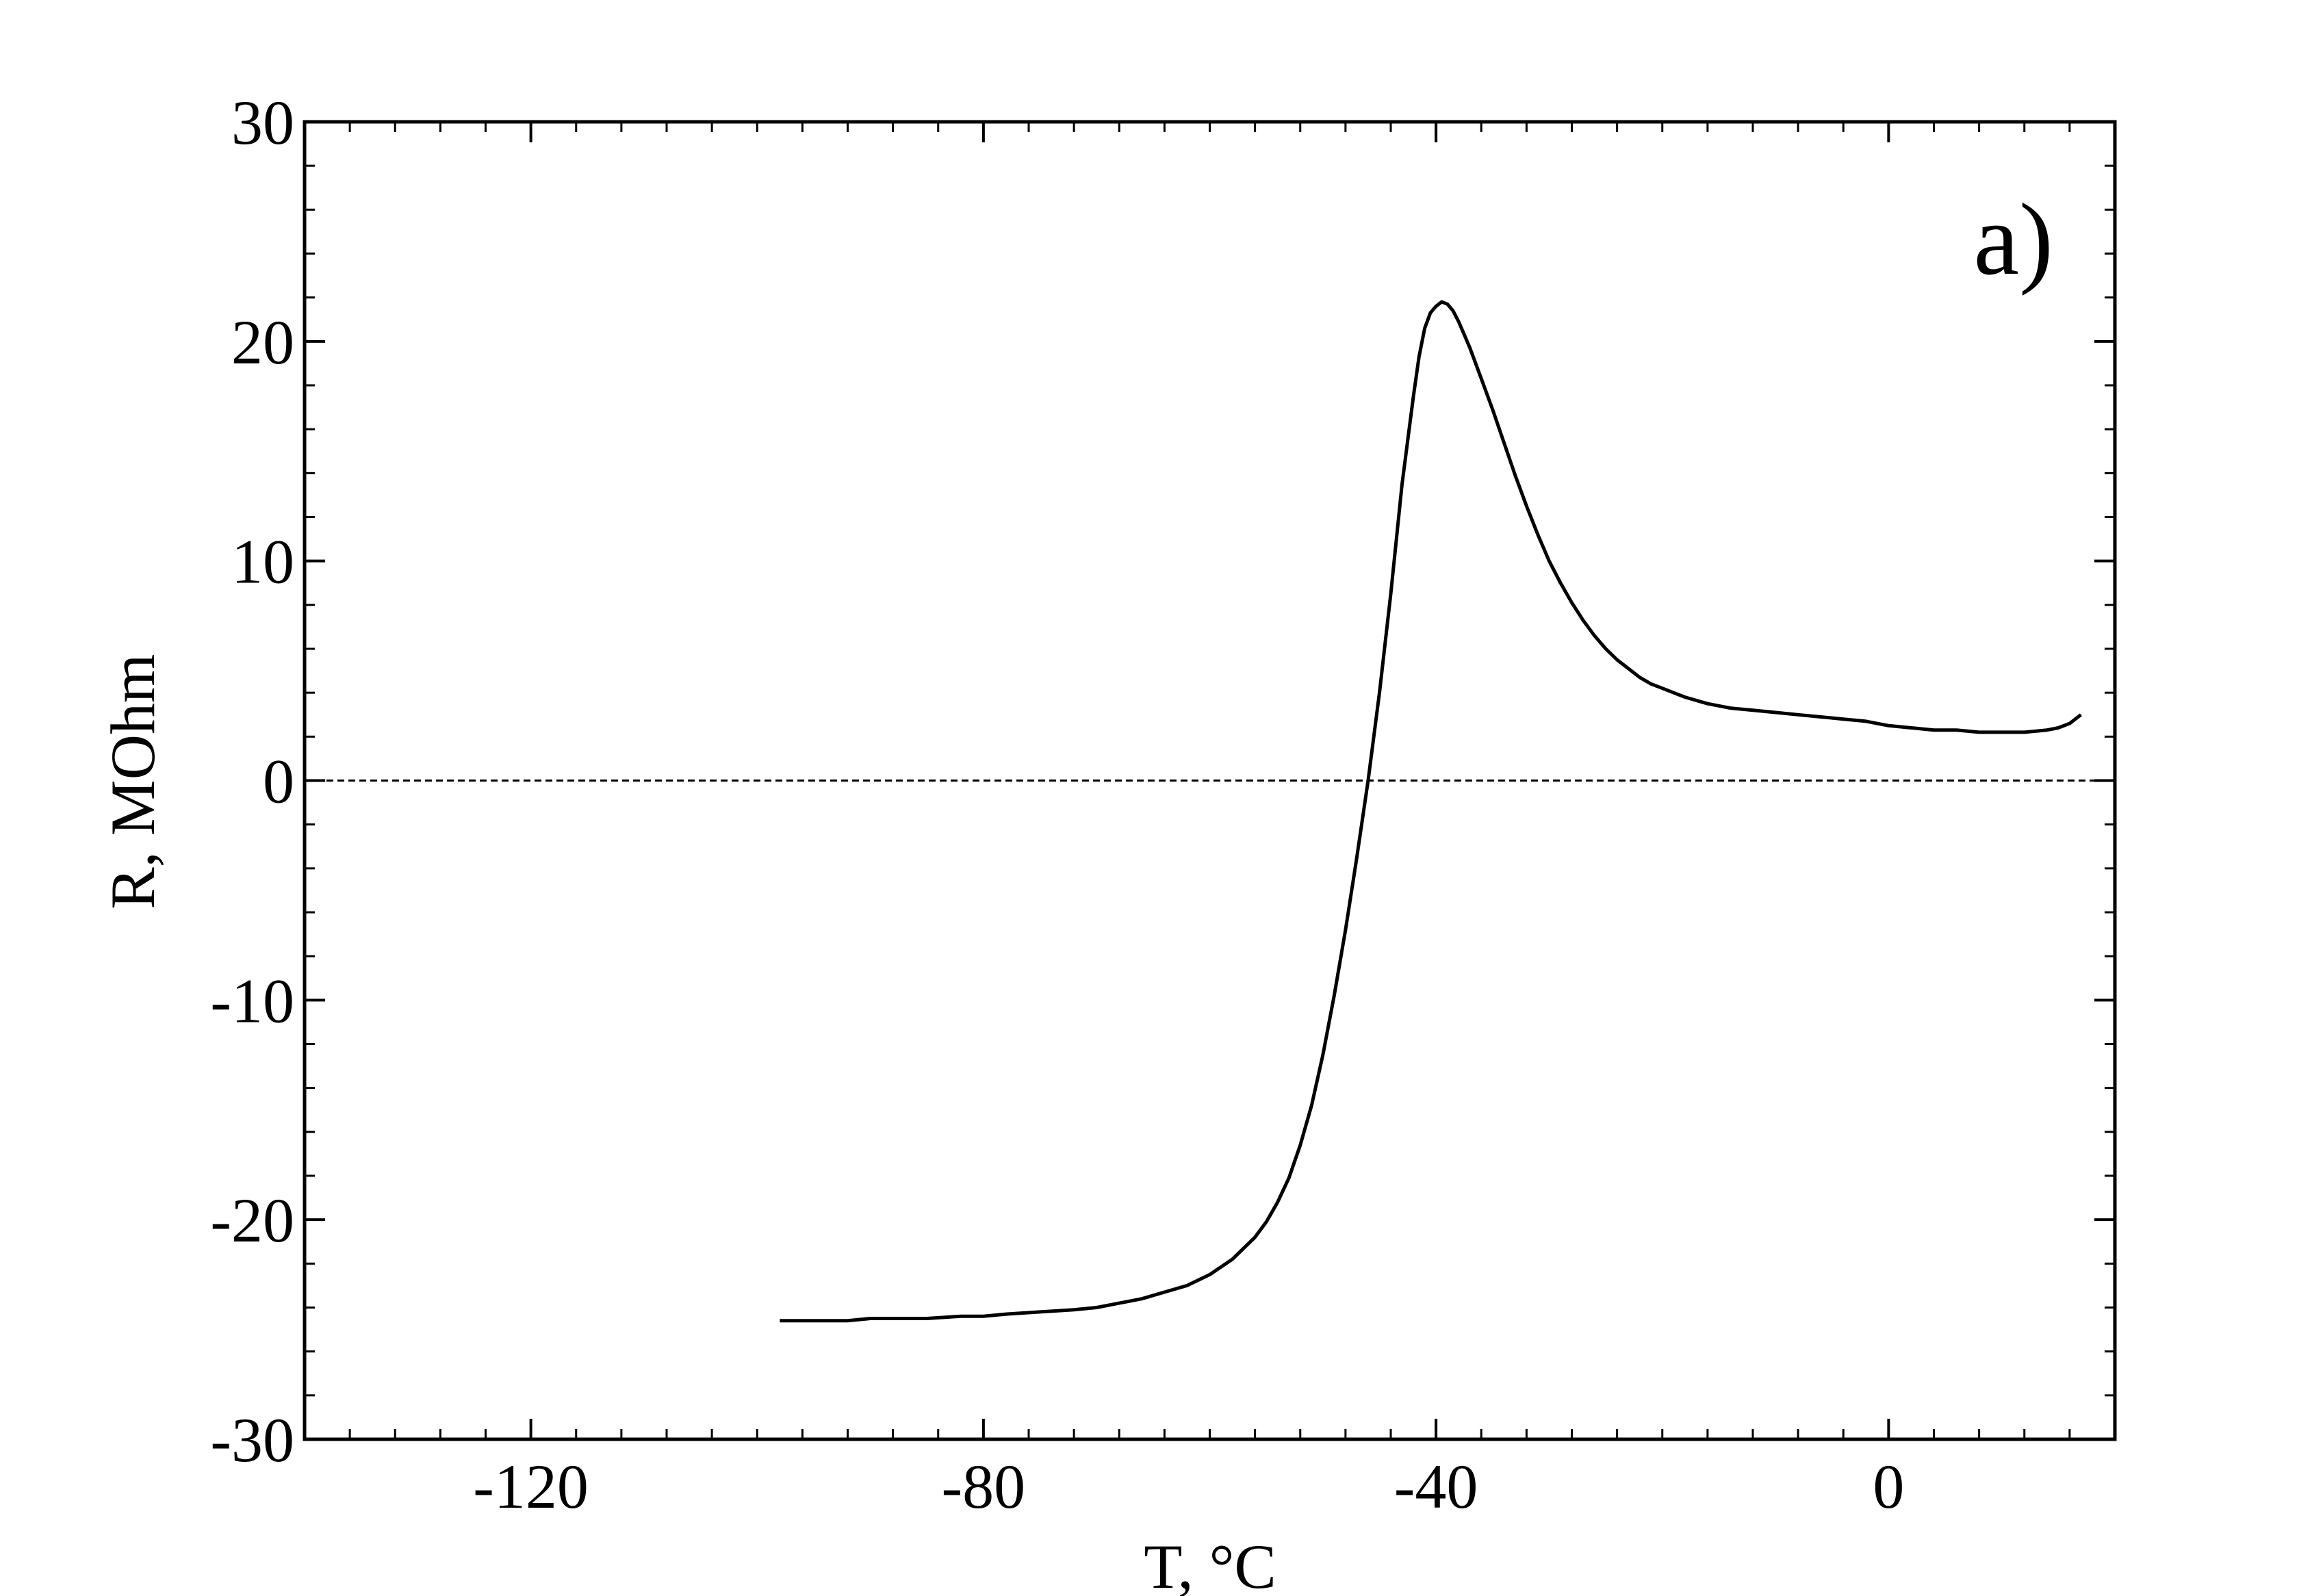 Image resolution: width=2299 pixels, height=1596 pixels. I want to click on y-axis-title: R, MOhm, so click(133, 781).